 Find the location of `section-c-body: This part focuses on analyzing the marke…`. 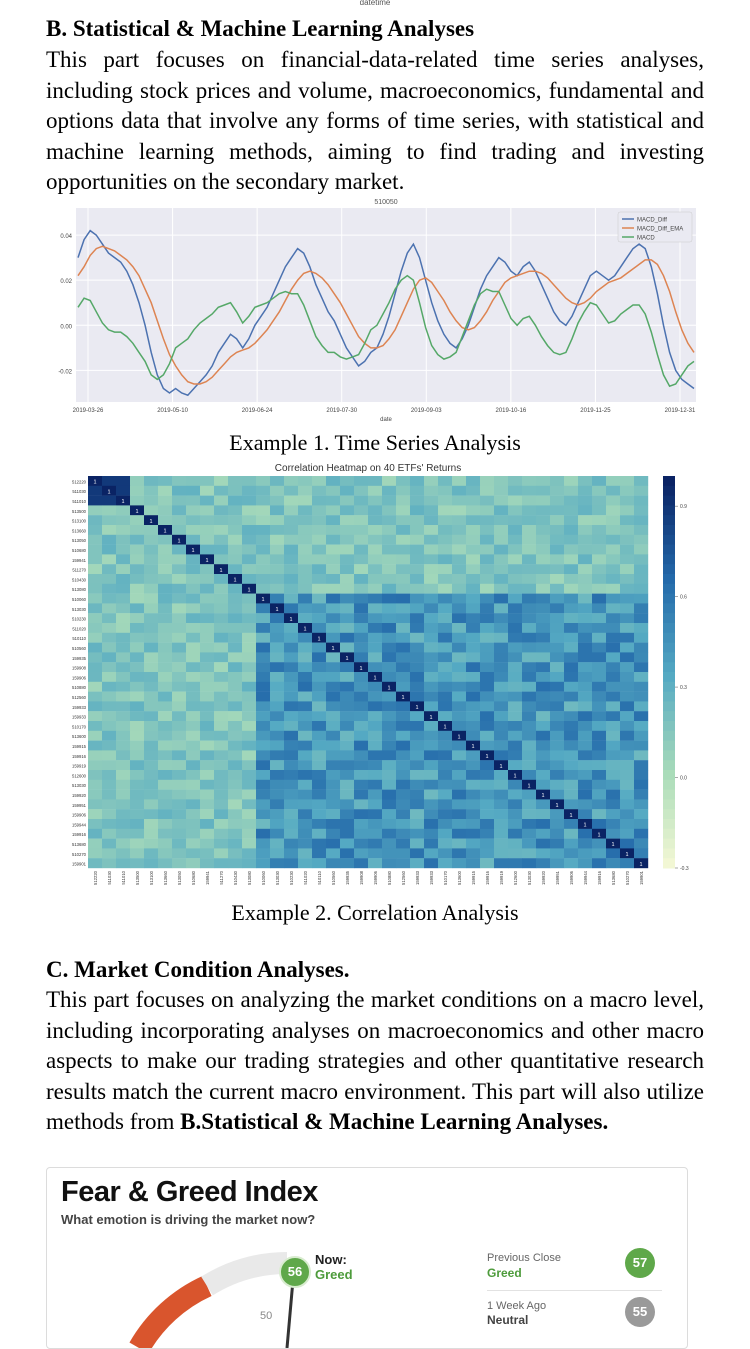

section-c-body: This part focuses on analyzing the marke… is located at coordinates (375, 1061).